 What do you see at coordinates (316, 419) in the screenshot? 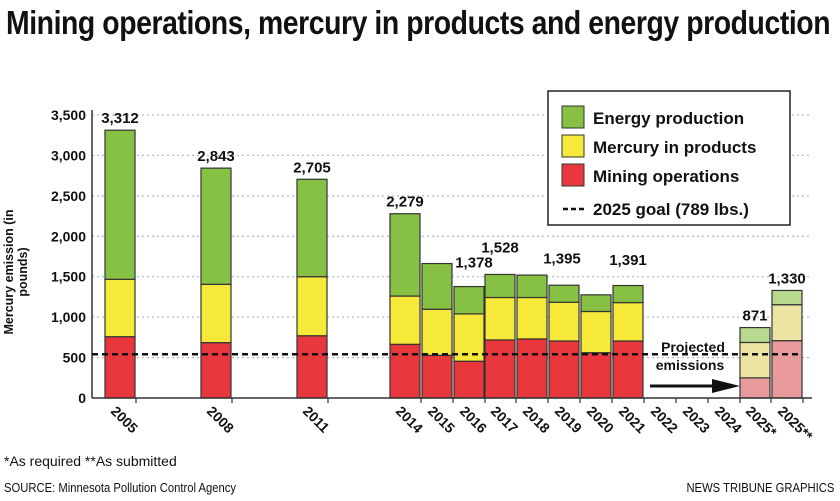
I see `x-tick-label: 2011` at bounding box center [316, 419].